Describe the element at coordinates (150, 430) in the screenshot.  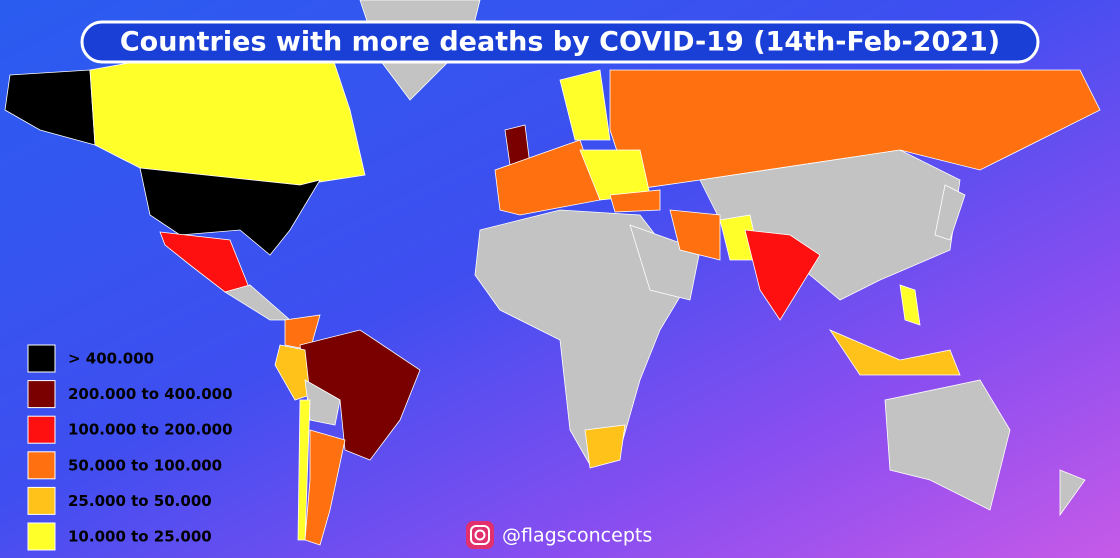
I see `legend-label: 100.000 to 200.000` at that location.